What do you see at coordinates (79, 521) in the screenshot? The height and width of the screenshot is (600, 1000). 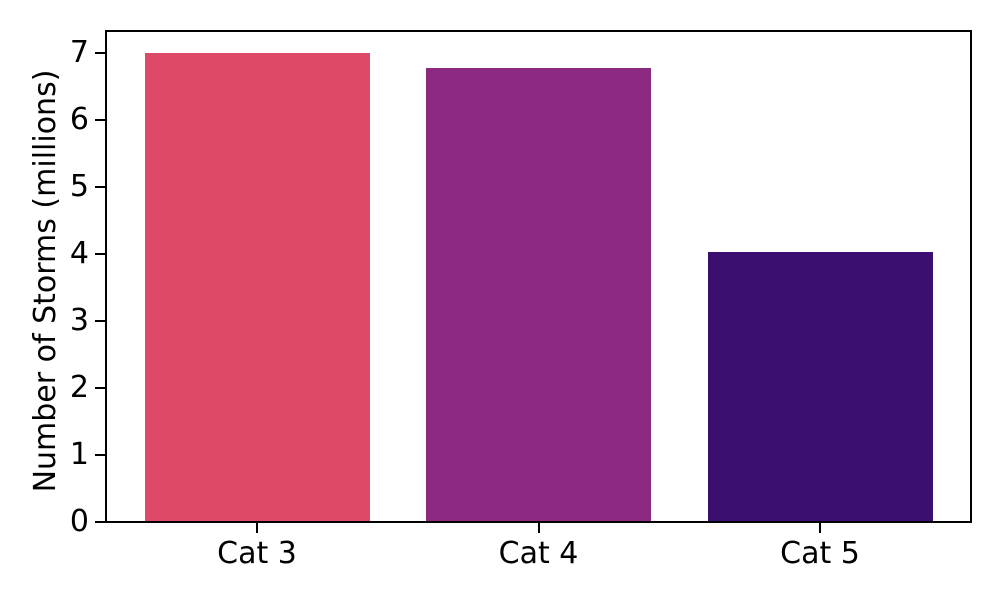 I see `y-tick-label-0: 0` at bounding box center [79, 521].